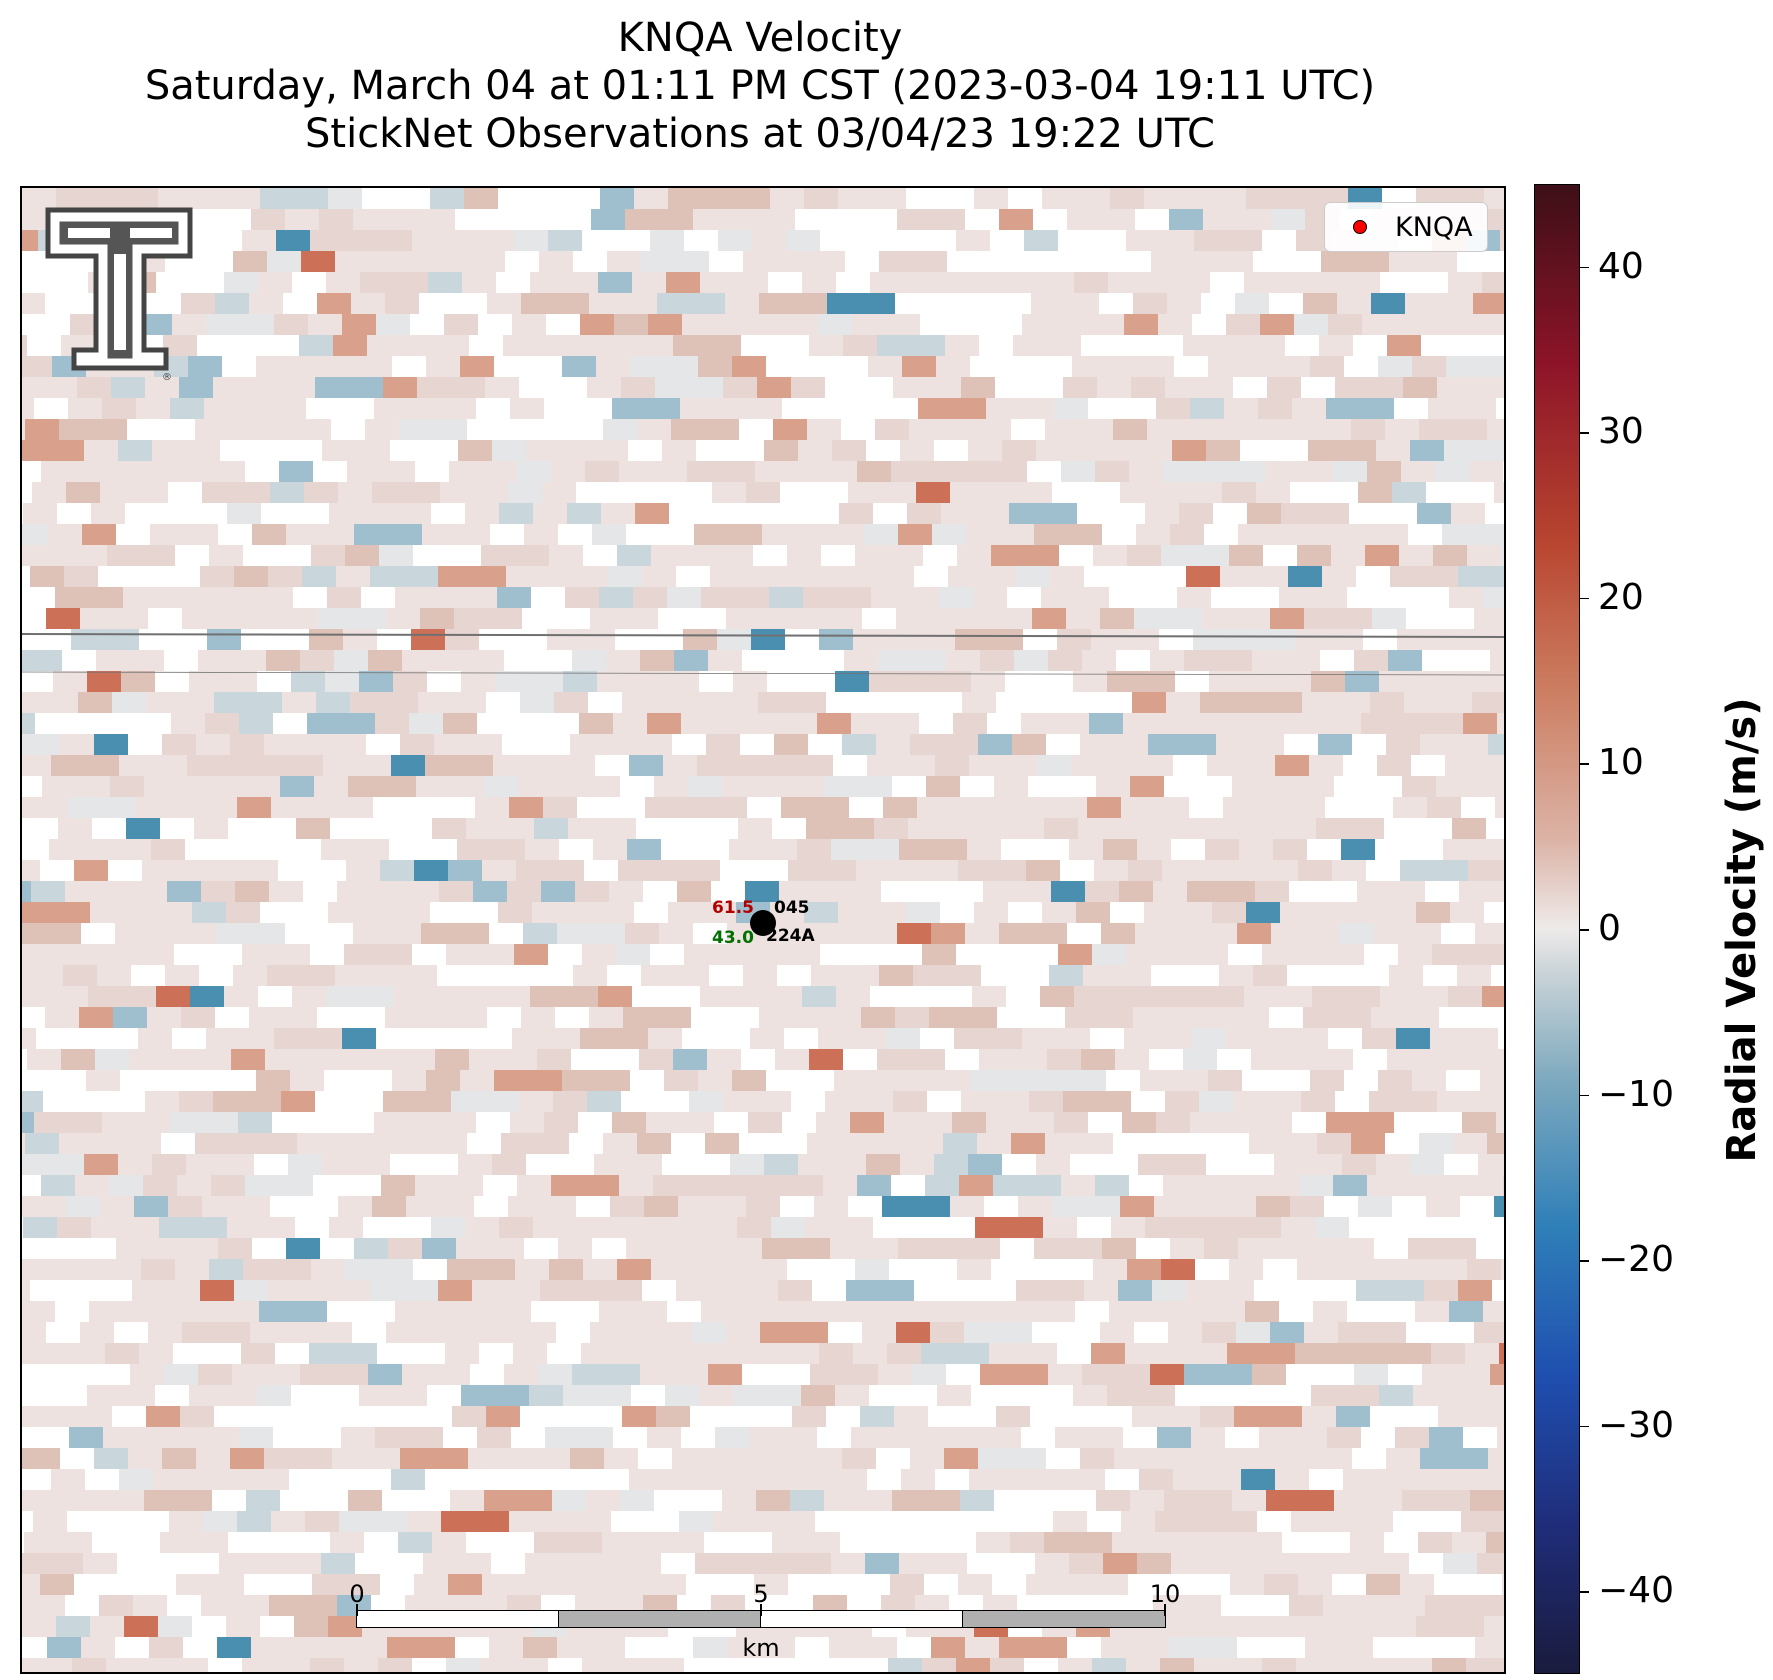 This screenshot has height=1680, width=1773. I want to click on sticknet-station-marker, so click(763, 923).